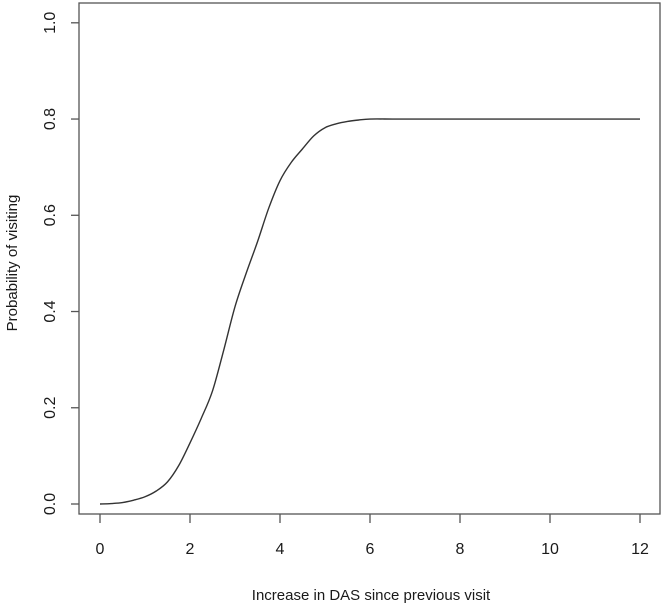  What do you see at coordinates (370, 549) in the screenshot?
I see `x-tick-label: 6` at bounding box center [370, 549].